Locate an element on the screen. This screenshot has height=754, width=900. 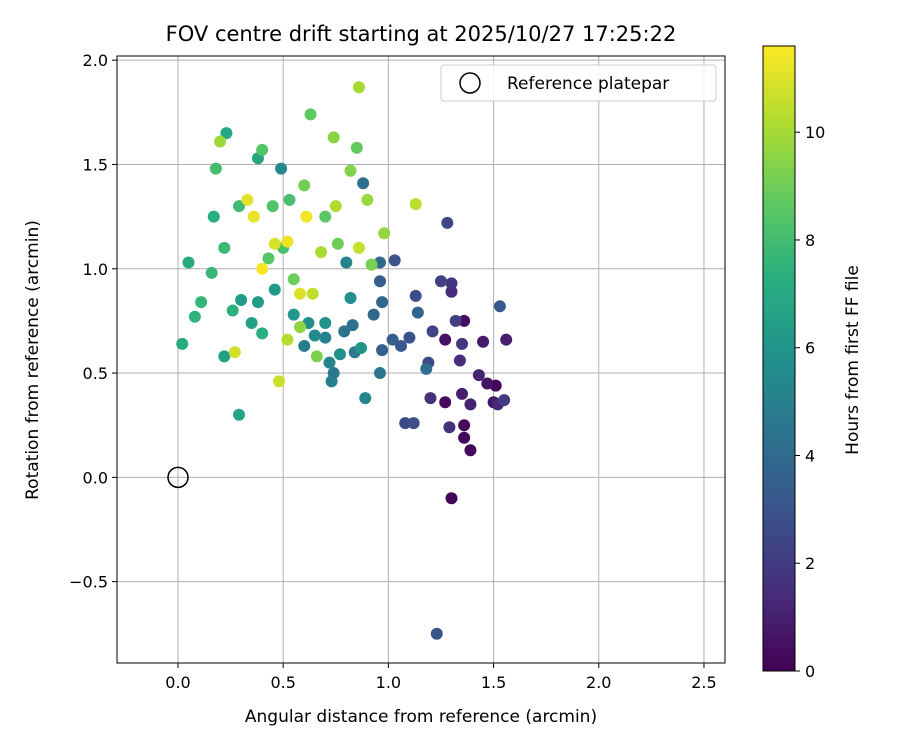
colorbar-tick-label: 0 is located at coordinates (810, 671).